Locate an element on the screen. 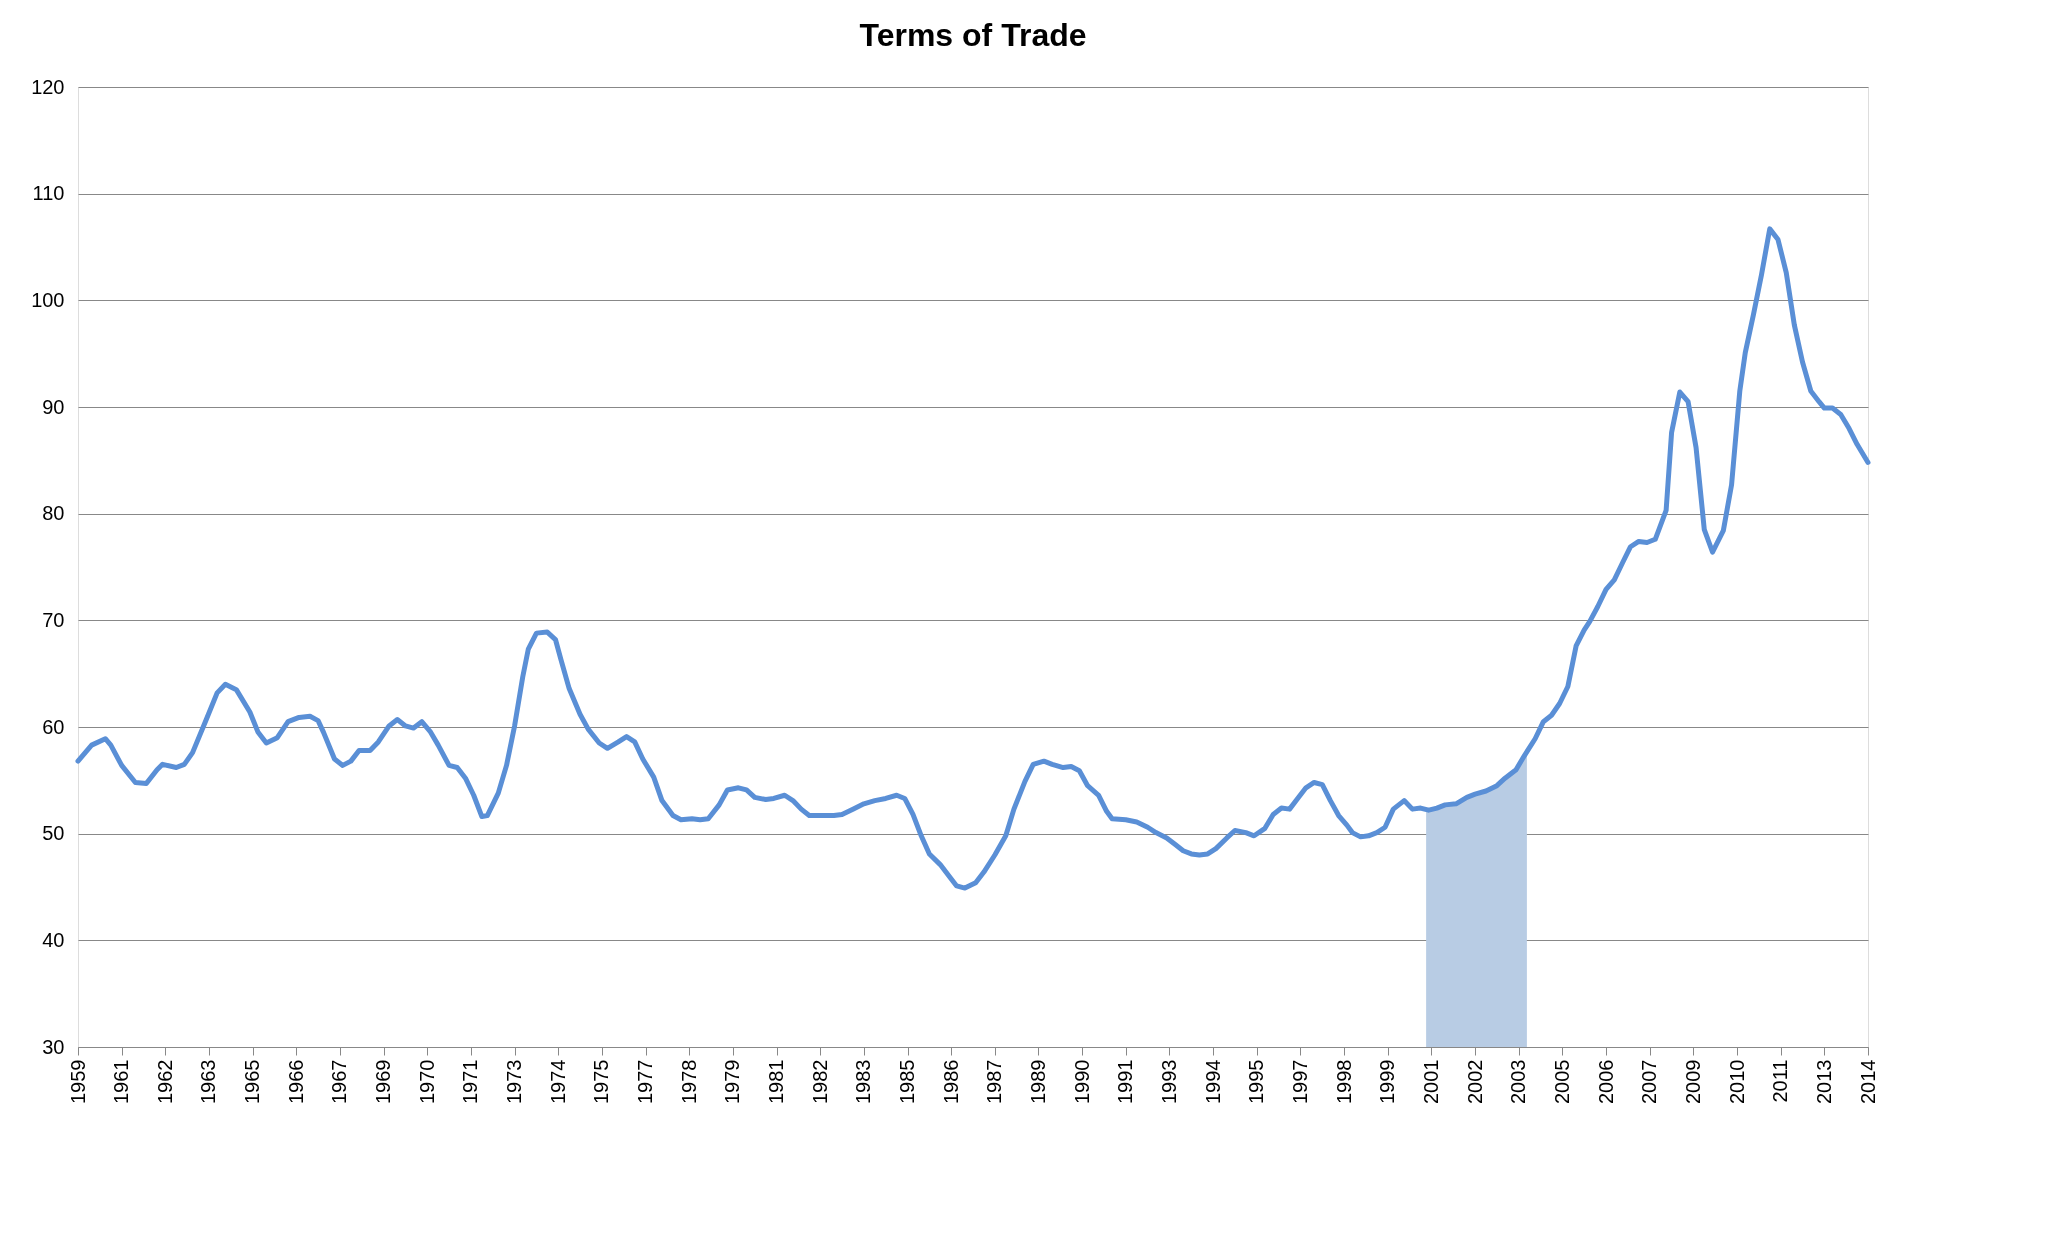 This screenshot has height=1238, width=2069. x-tick-label: 1979 is located at coordinates (732, 1081).